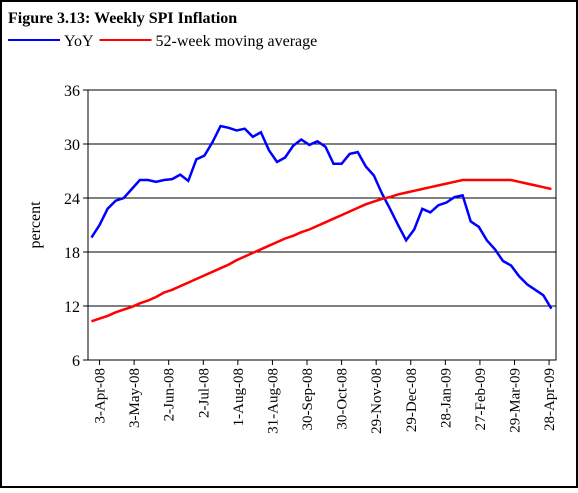 Image resolution: width=578 pixels, height=493 pixels. Describe the element at coordinates (35, 225) in the screenshot. I see `y-axis-label: percent` at that location.